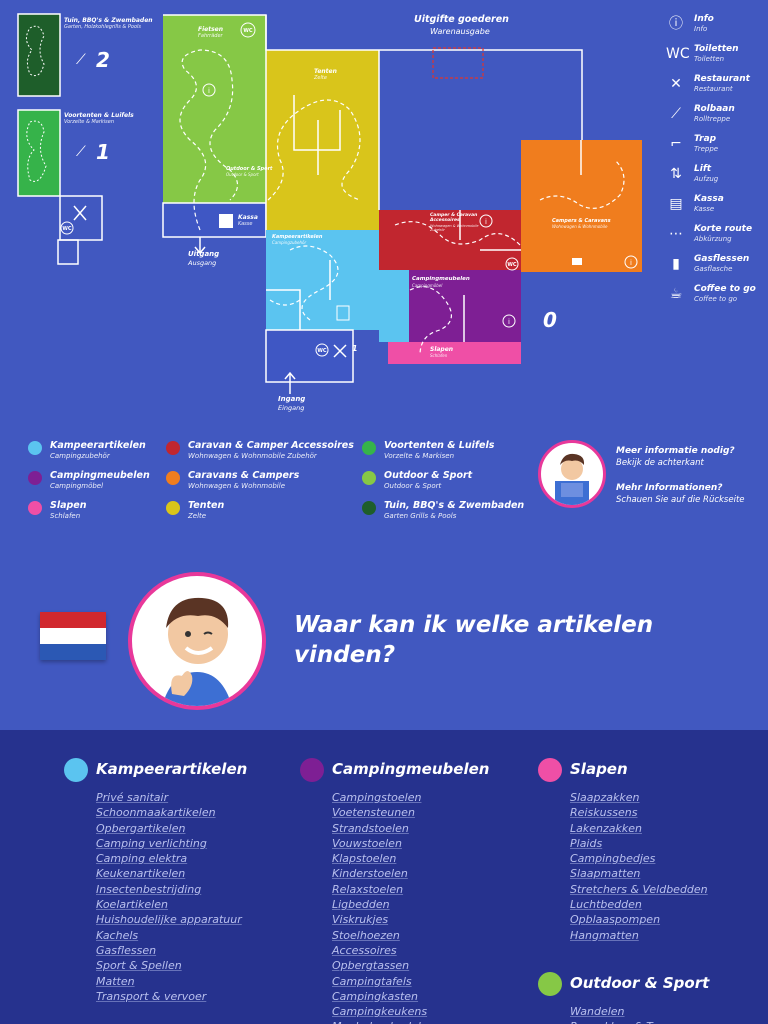  I want to click on legend-item: ⟋ Rolbaan Rolltreppe, so click(716, 117).